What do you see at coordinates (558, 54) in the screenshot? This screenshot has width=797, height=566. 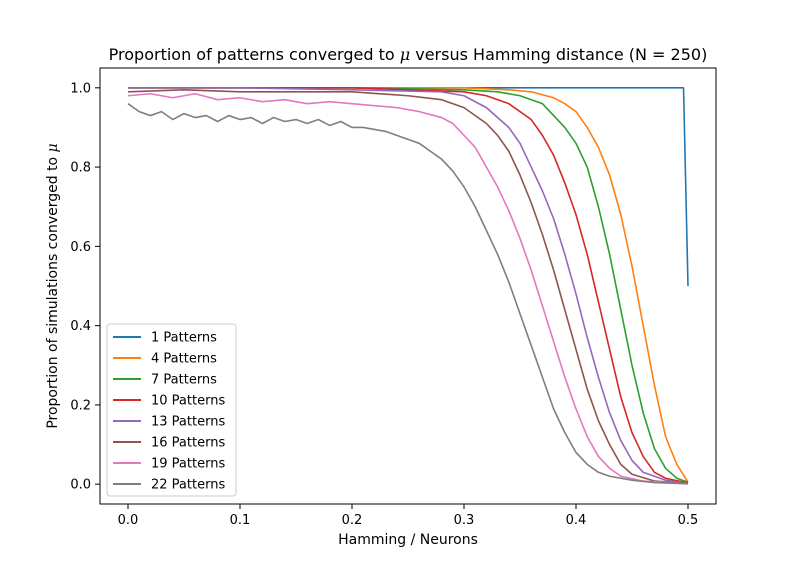 I see `chart-title-part-2: versus Hamming distance (N = 250)` at bounding box center [558, 54].